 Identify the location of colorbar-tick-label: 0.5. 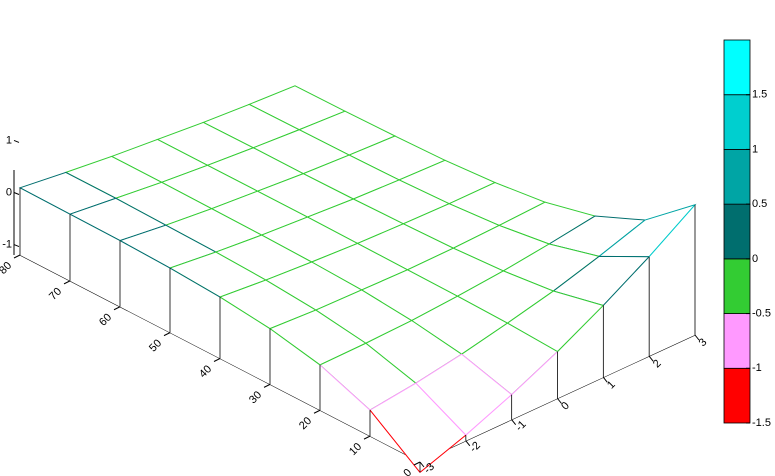
(759, 204).